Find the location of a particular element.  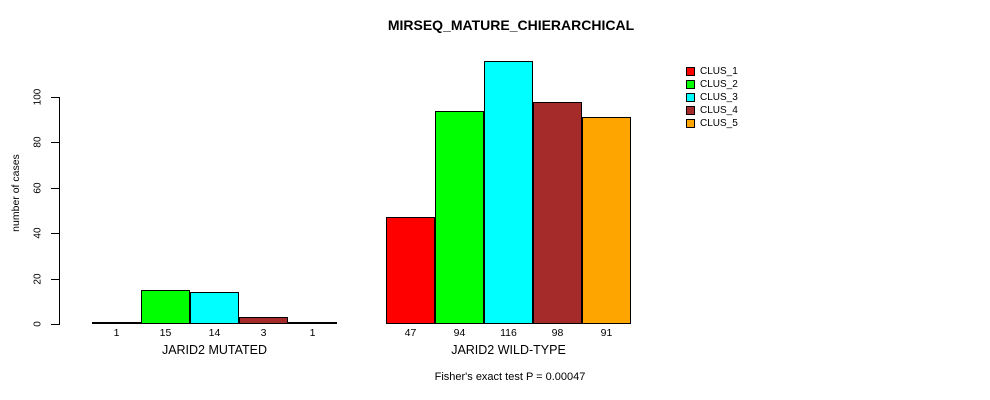

legend-label: CLUS_5 is located at coordinates (719, 123).